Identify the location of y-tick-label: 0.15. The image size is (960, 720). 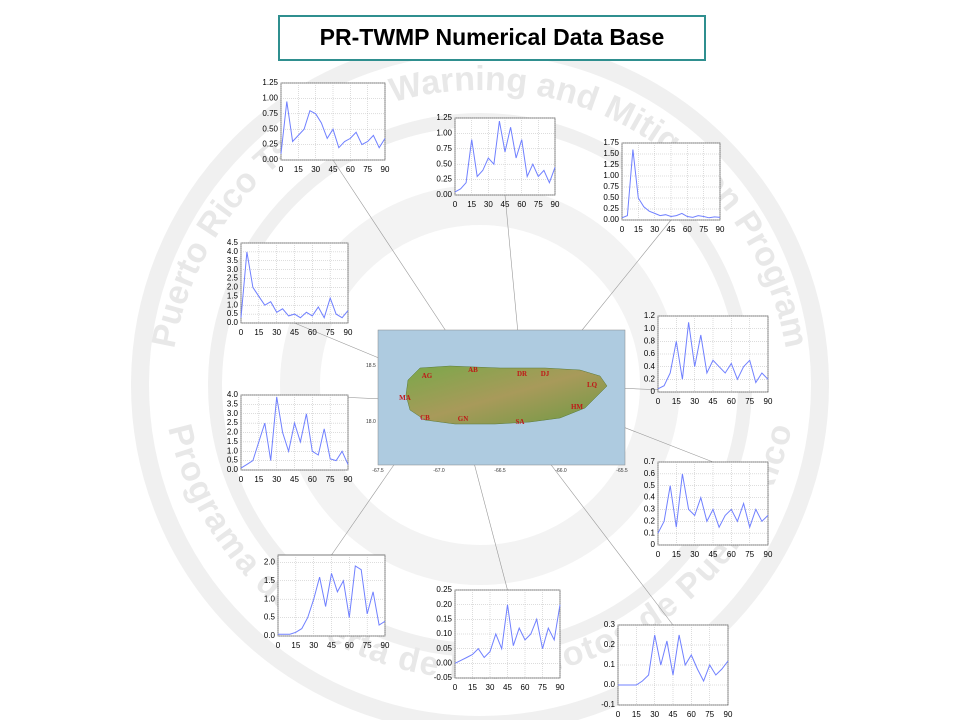
(444, 618).